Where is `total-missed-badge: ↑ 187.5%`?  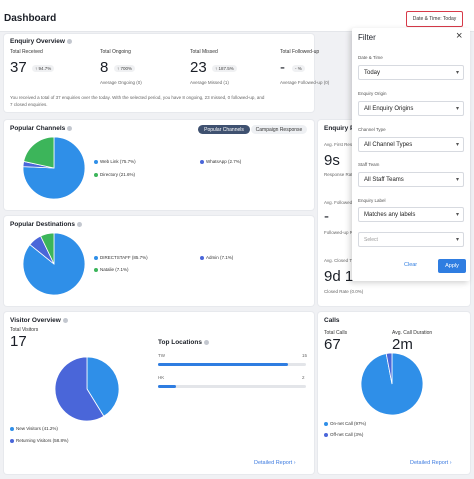 total-missed-badge: ↑ 187.5% is located at coordinates (224, 68).